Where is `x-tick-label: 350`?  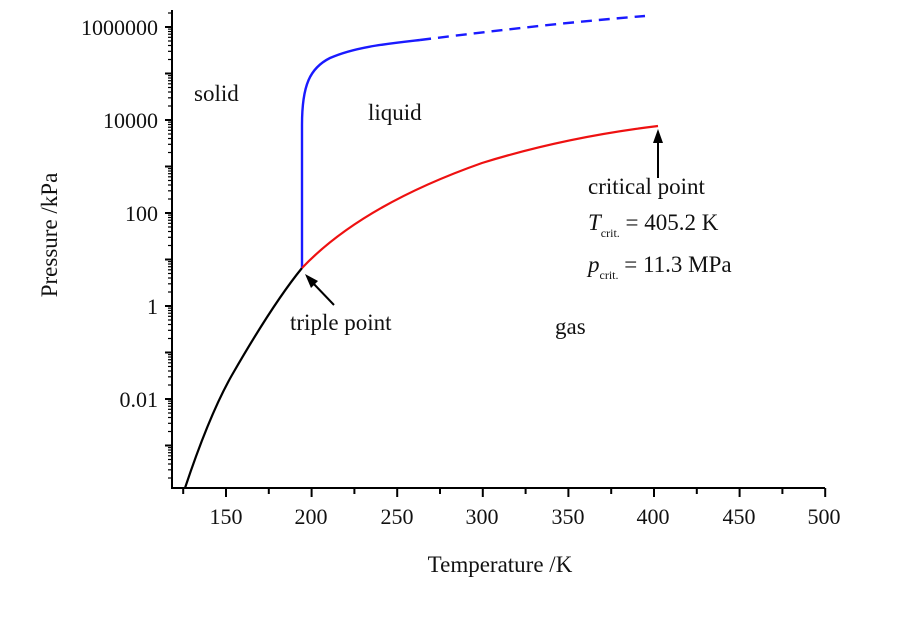
x-tick-label: 350 is located at coordinates (568, 516).